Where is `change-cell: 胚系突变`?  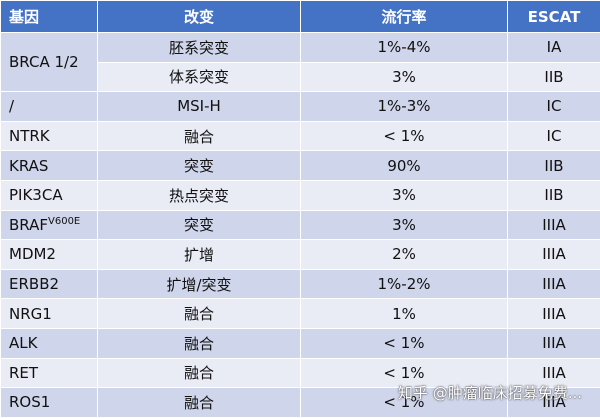
change-cell: 胚系突变 is located at coordinates (199, 48).